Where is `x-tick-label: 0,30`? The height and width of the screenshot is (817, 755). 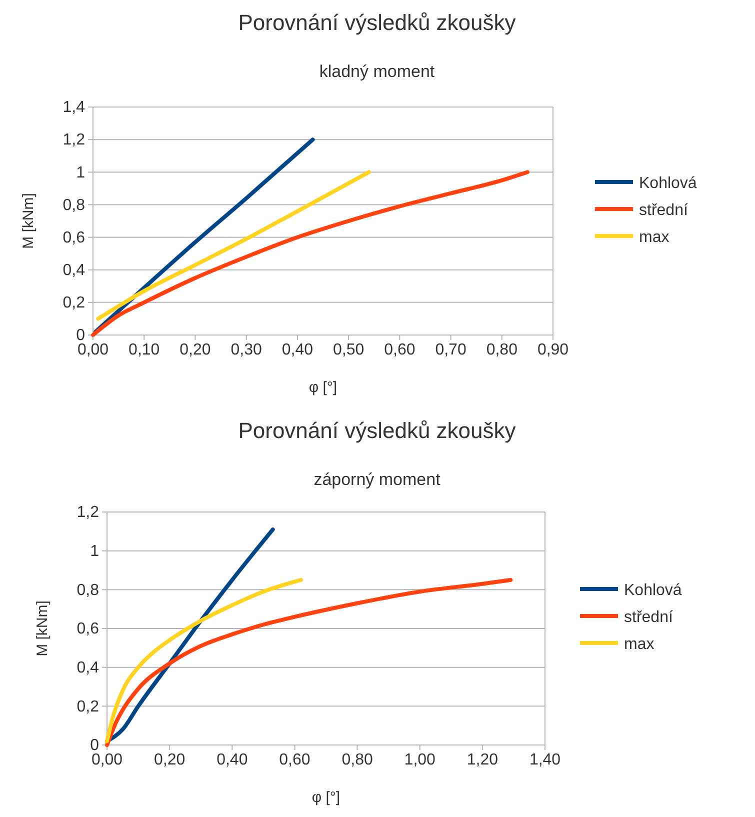
x-tick-label: 0,30 is located at coordinates (246, 349).